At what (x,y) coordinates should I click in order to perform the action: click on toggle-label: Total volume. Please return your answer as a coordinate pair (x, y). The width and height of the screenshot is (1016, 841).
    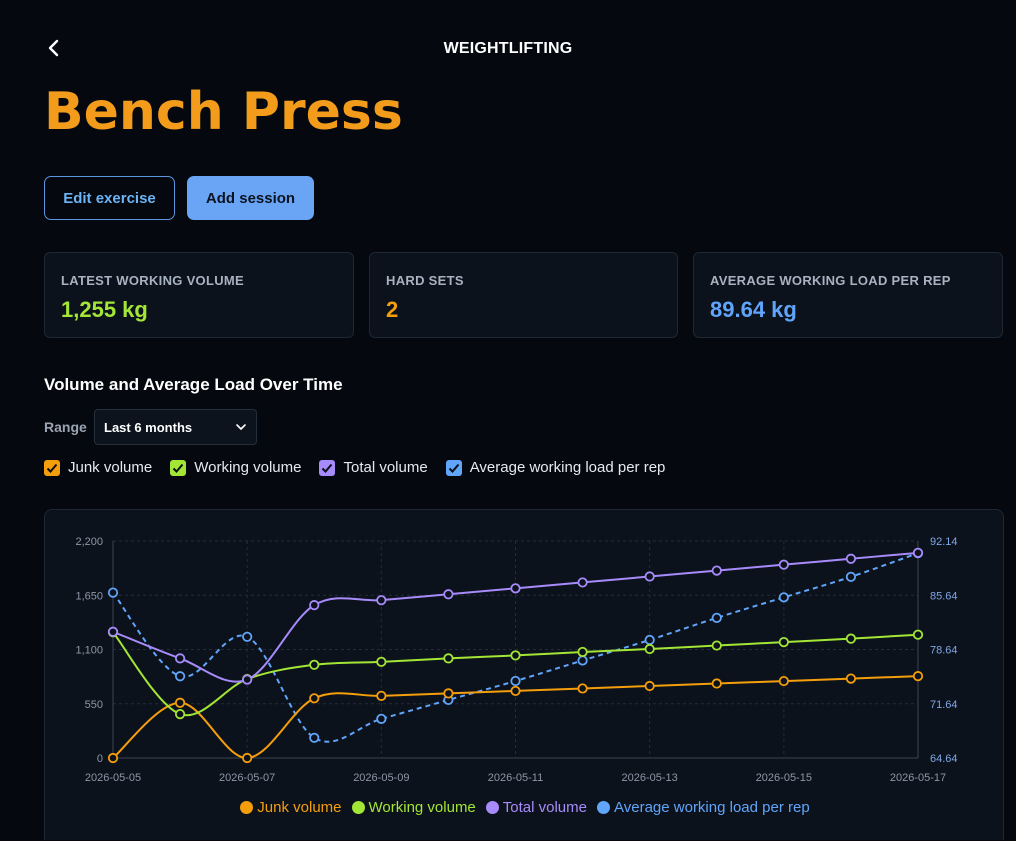
    Looking at the image, I should click on (385, 467).